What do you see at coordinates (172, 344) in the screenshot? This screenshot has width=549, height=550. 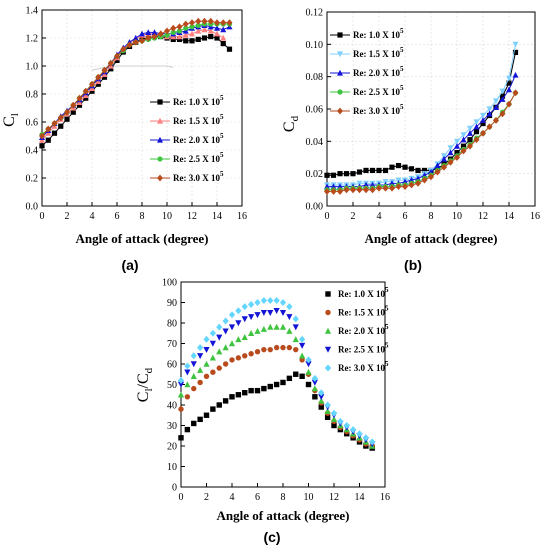 I see `y-tick-label: 70` at bounding box center [172, 344].